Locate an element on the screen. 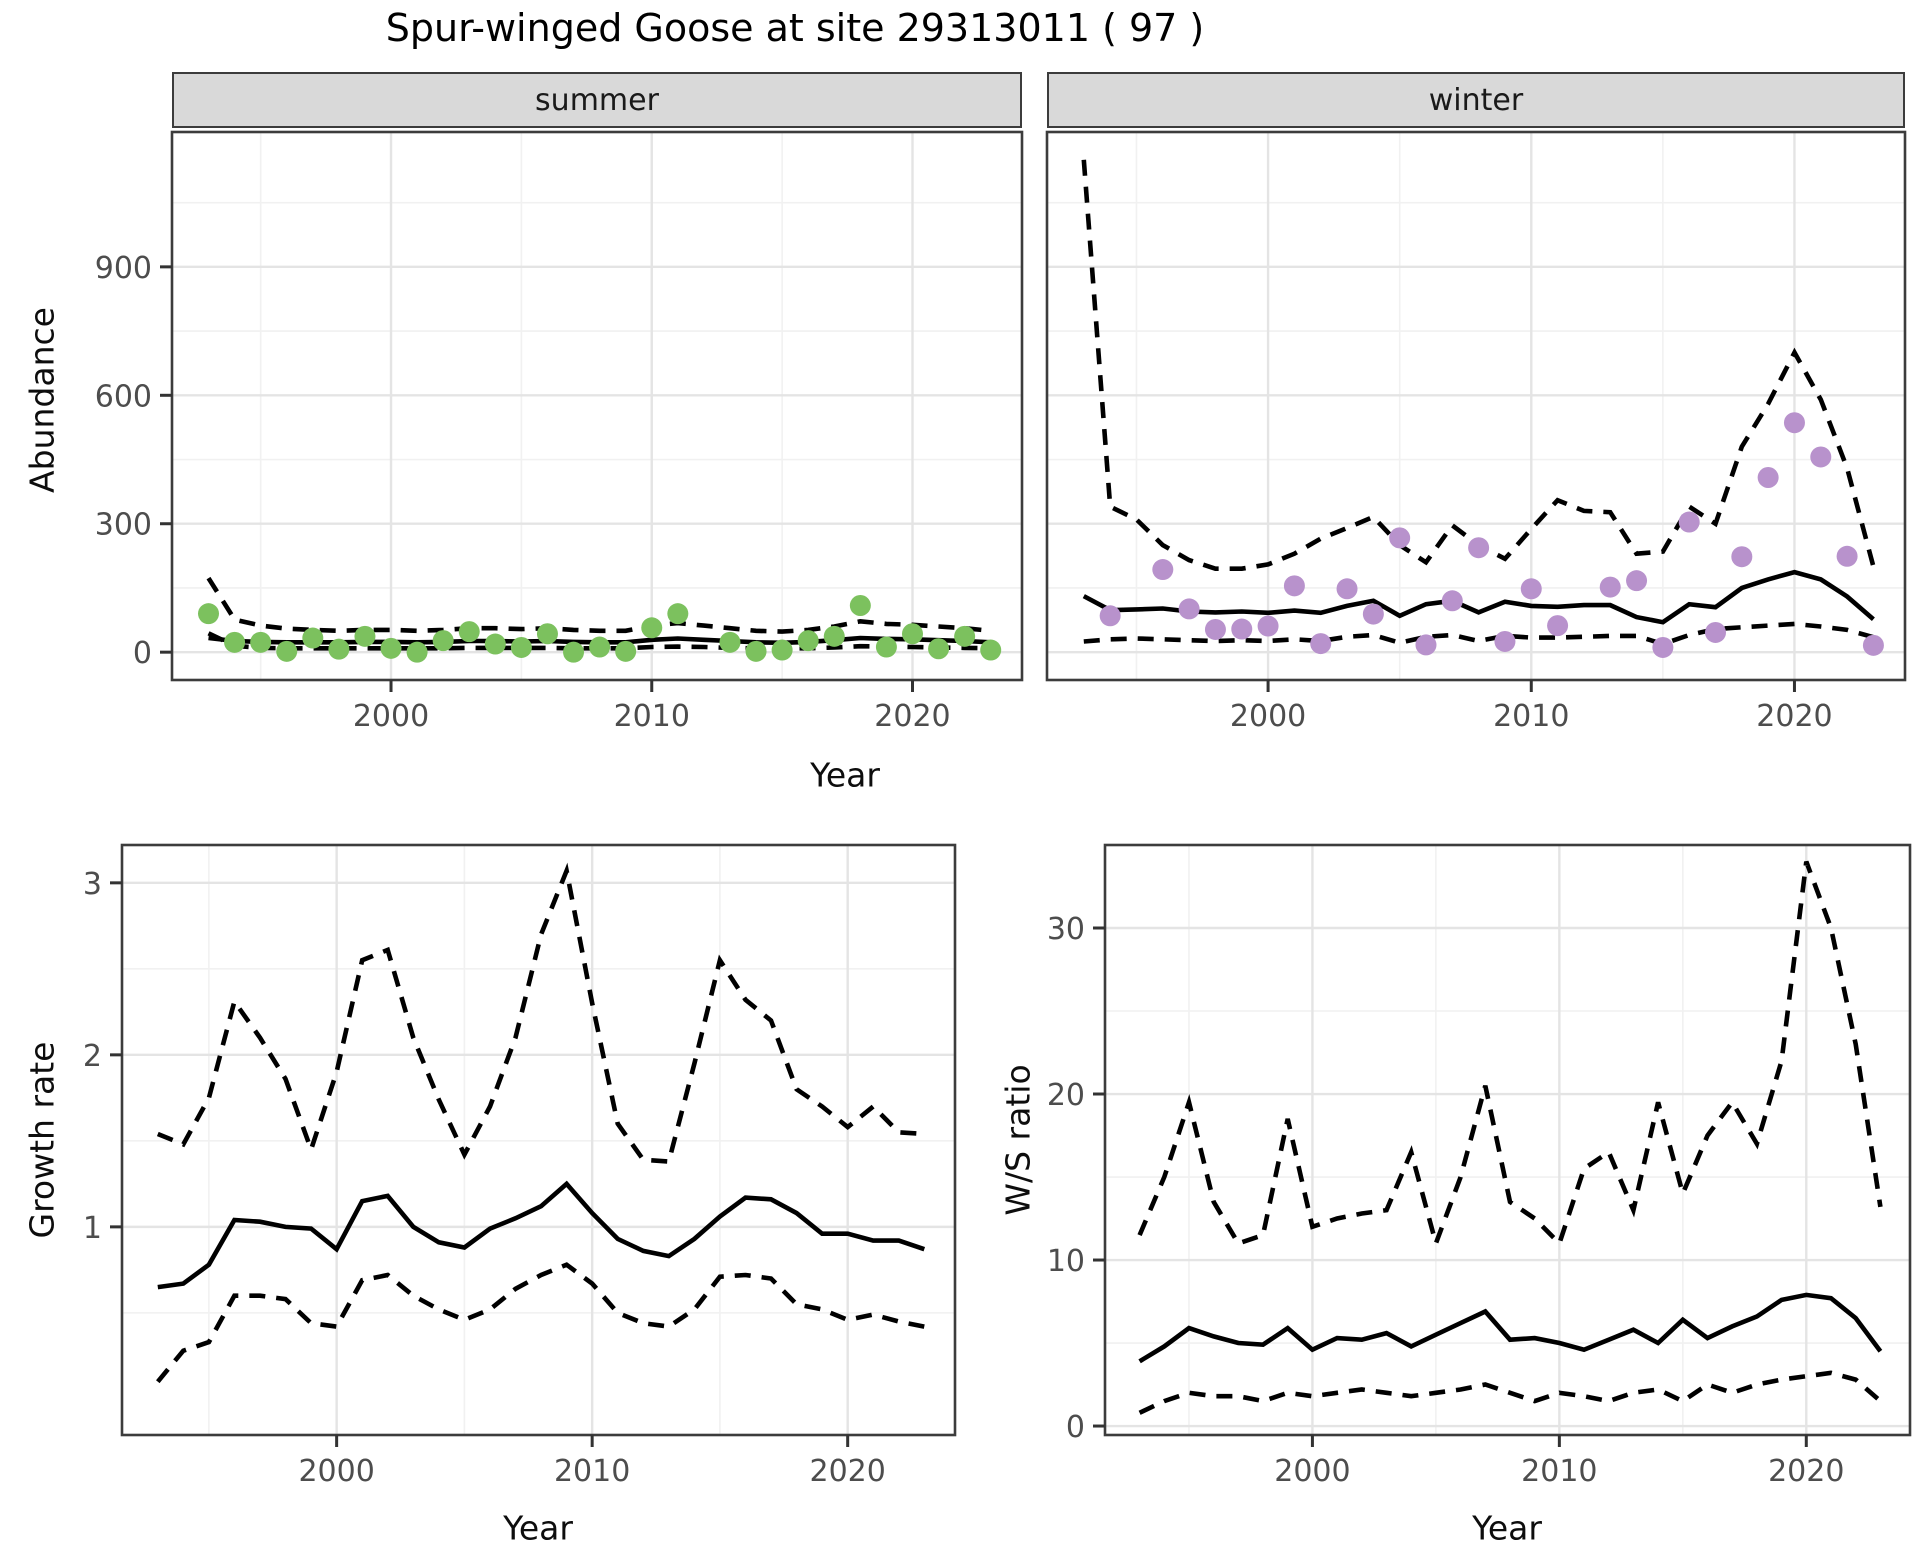 This screenshot has height=1560, width=1920. y-tick-label: 600 is located at coordinates (123, 396).